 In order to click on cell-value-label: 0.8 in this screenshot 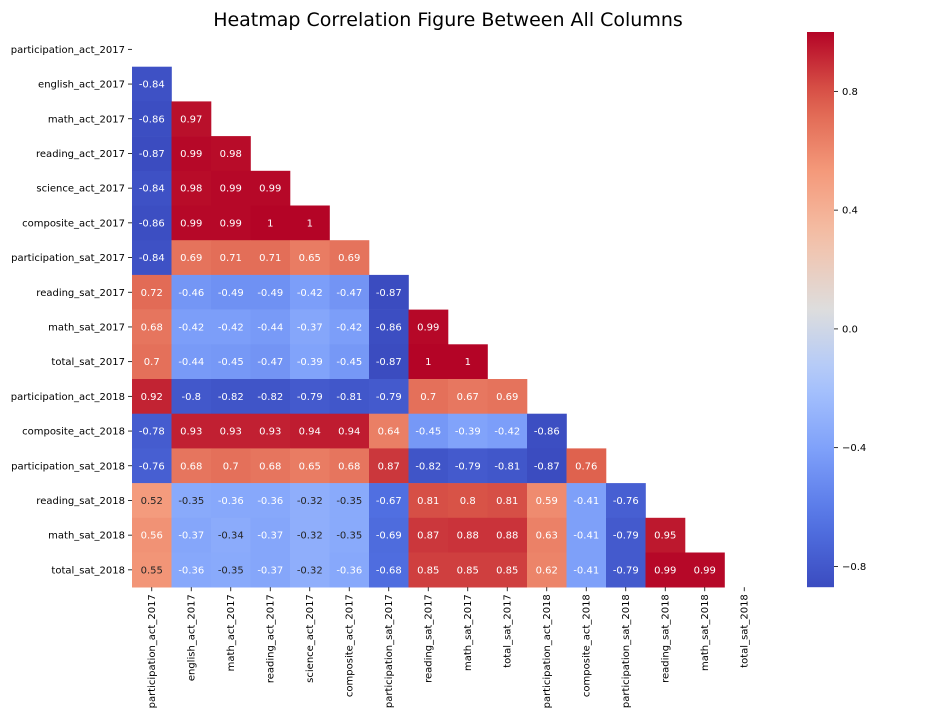, I will do `click(468, 501)`.